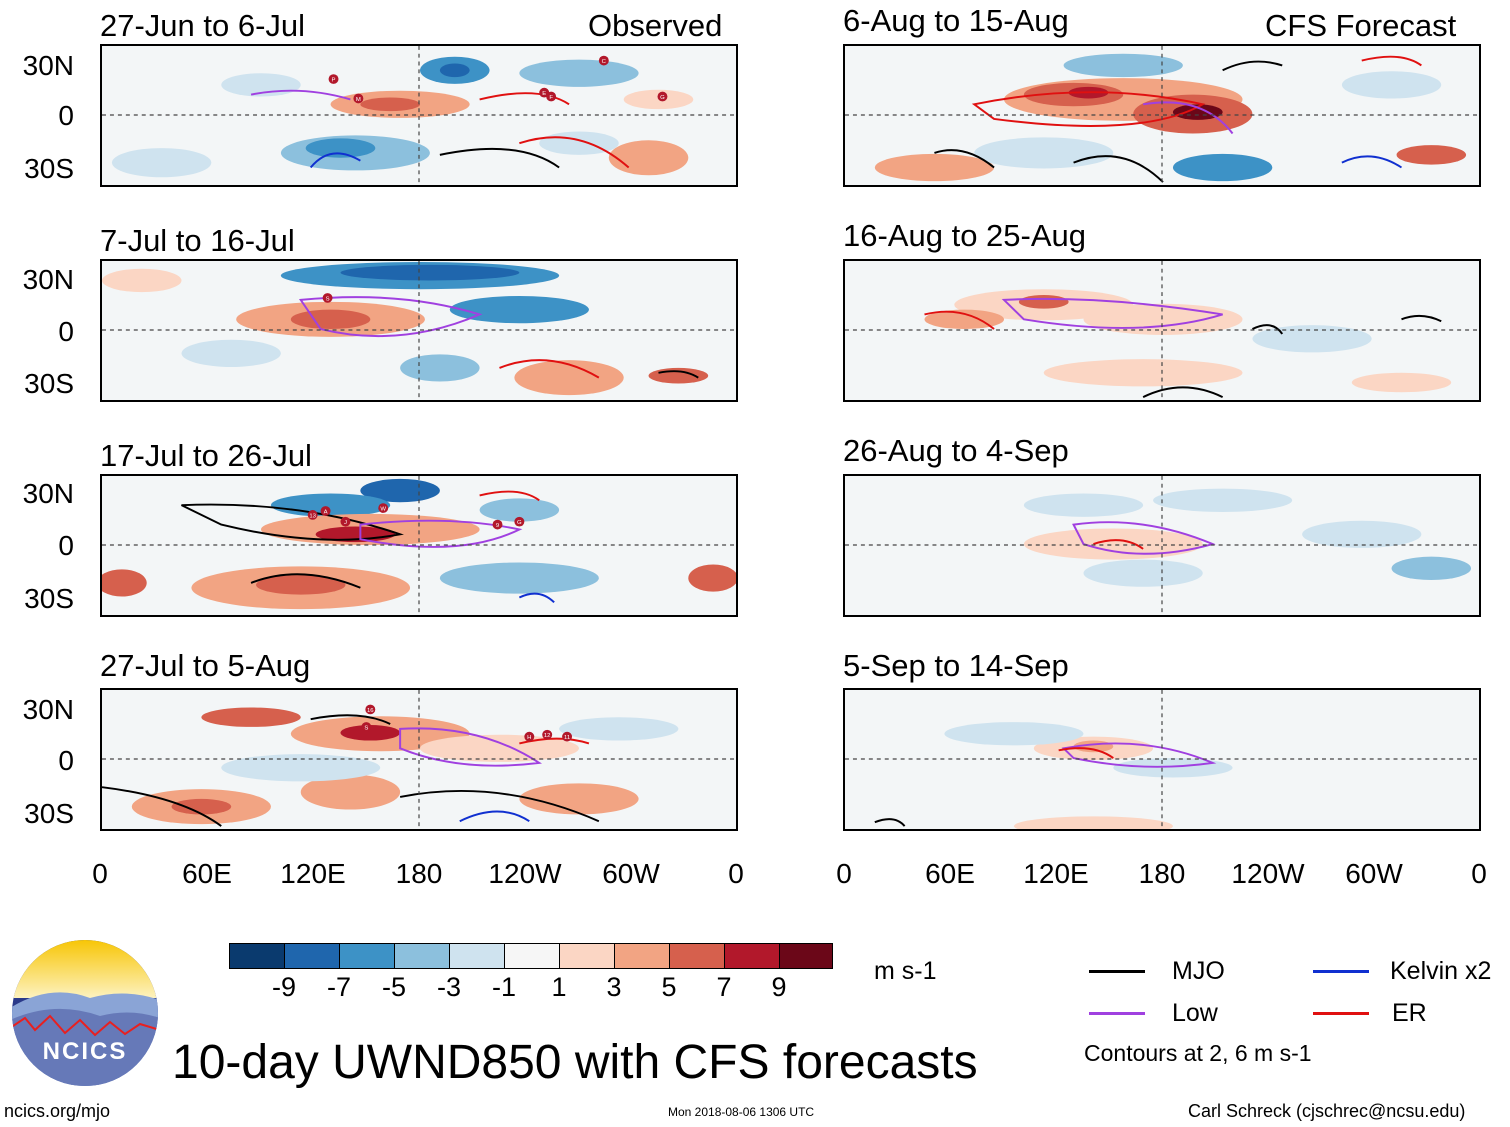 The image size is (1510, 1127). What do you see at coordinates (57, 1111) in the screenshot?
I see `footer-url: ncics.org/mjo` at bounding box center [57, 1111].